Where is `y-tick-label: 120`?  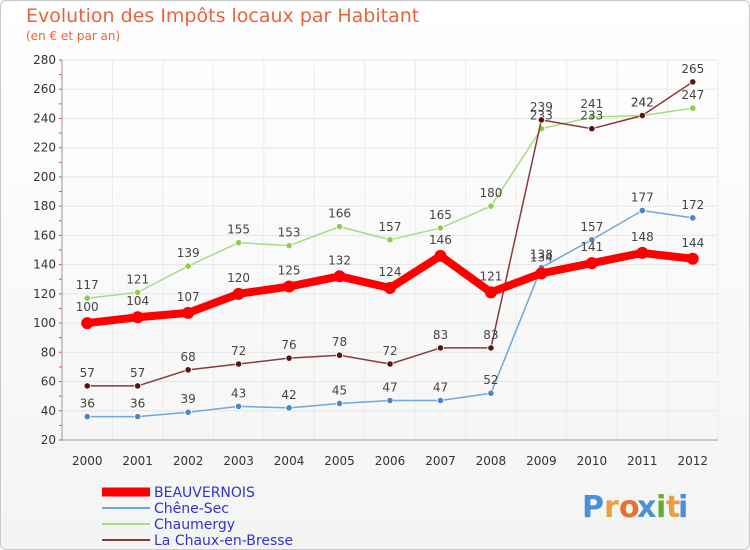 y-tick-label: 120 is located at coordinates (44, 294).